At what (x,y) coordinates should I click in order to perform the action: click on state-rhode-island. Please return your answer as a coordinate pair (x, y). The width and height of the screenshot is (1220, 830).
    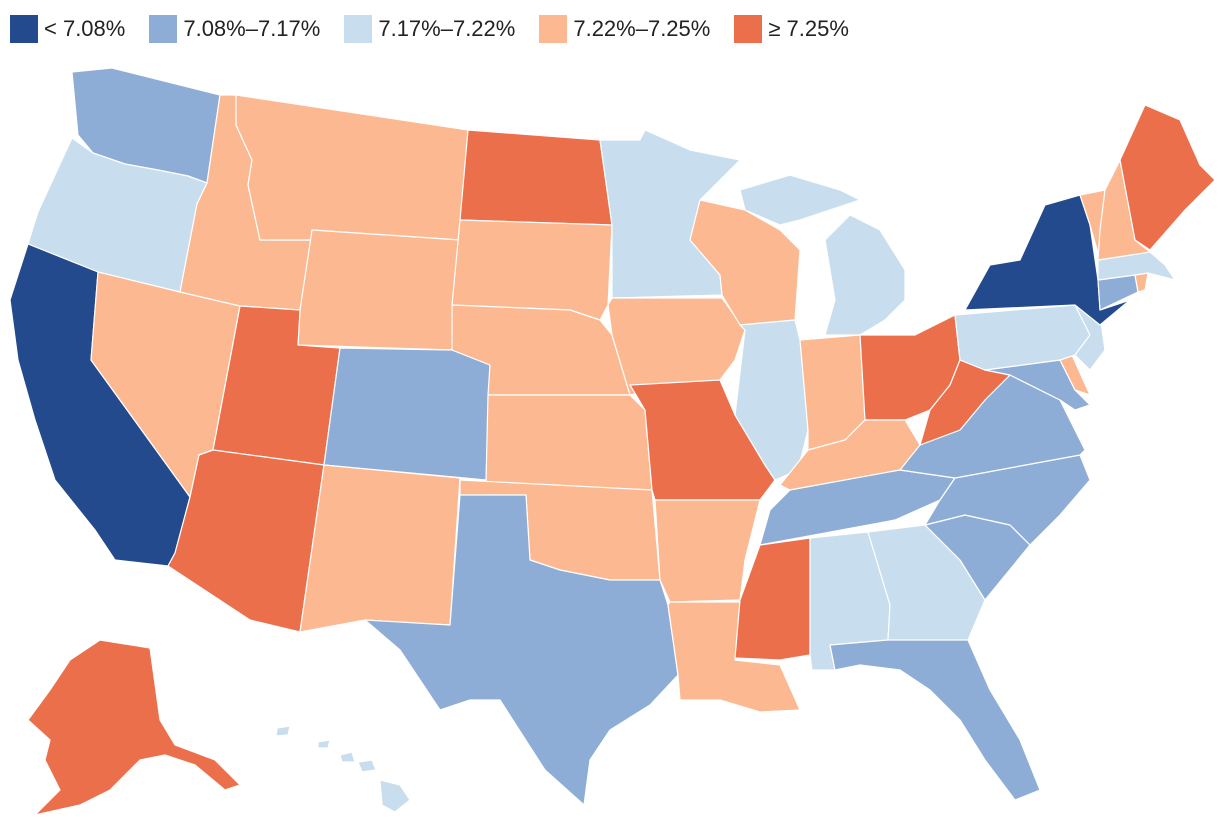
    Looking at the image, I should click on (1141, 282).